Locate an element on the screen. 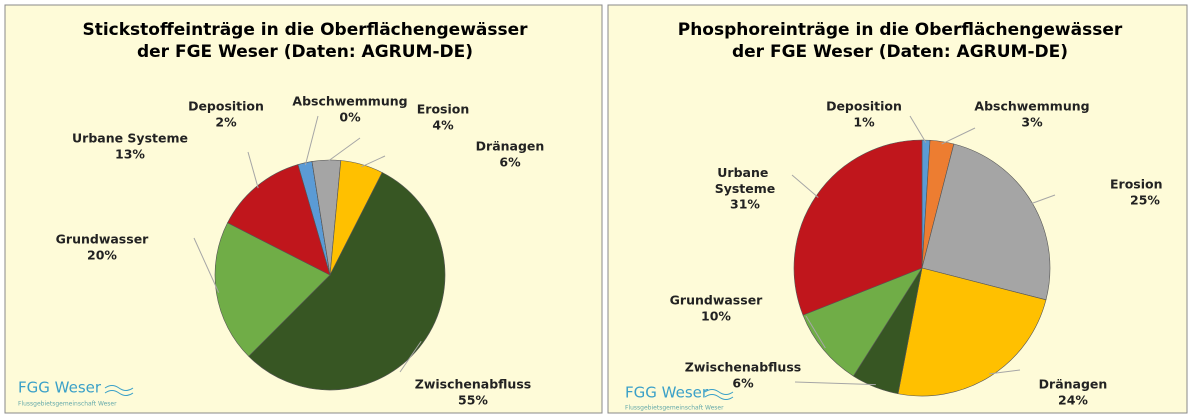 This screenshot has width=1192, height=417. slice-value-label: 10% is located at coordinates (716, 316).